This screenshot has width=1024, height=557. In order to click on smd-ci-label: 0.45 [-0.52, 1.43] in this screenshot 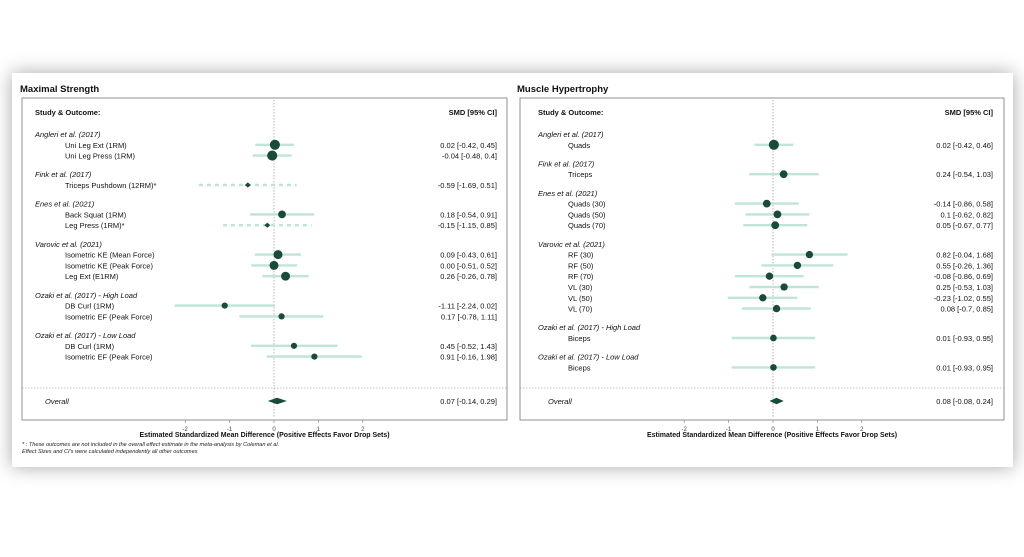, I will do `click(468, 346)`.